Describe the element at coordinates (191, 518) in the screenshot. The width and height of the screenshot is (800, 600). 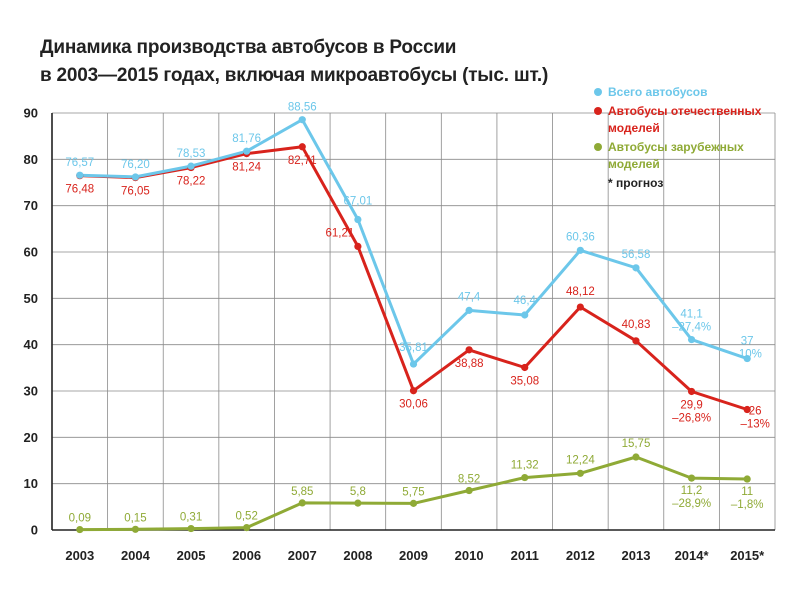
I see `data-label-foreign: 0,31` at that location.